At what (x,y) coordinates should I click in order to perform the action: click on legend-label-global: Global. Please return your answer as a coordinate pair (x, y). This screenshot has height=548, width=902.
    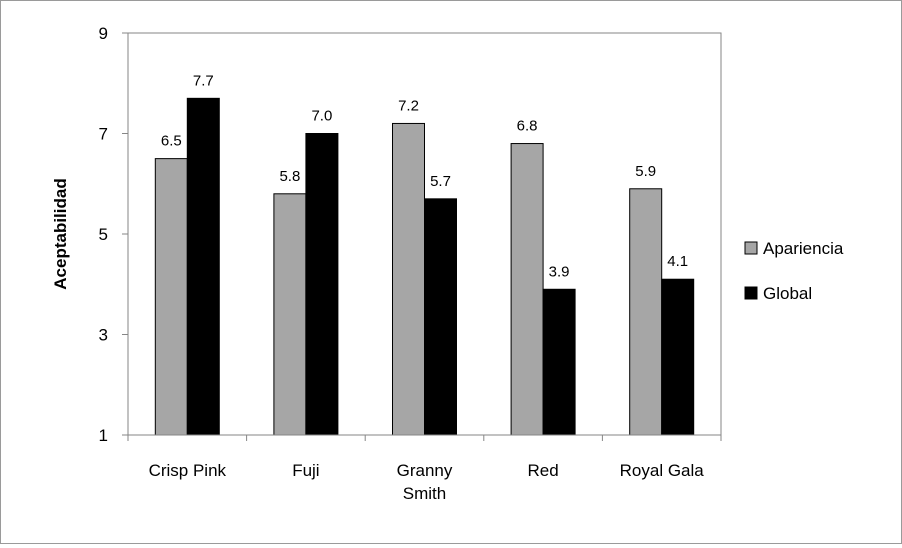
    Looking at the image, I should click on (787, 293).